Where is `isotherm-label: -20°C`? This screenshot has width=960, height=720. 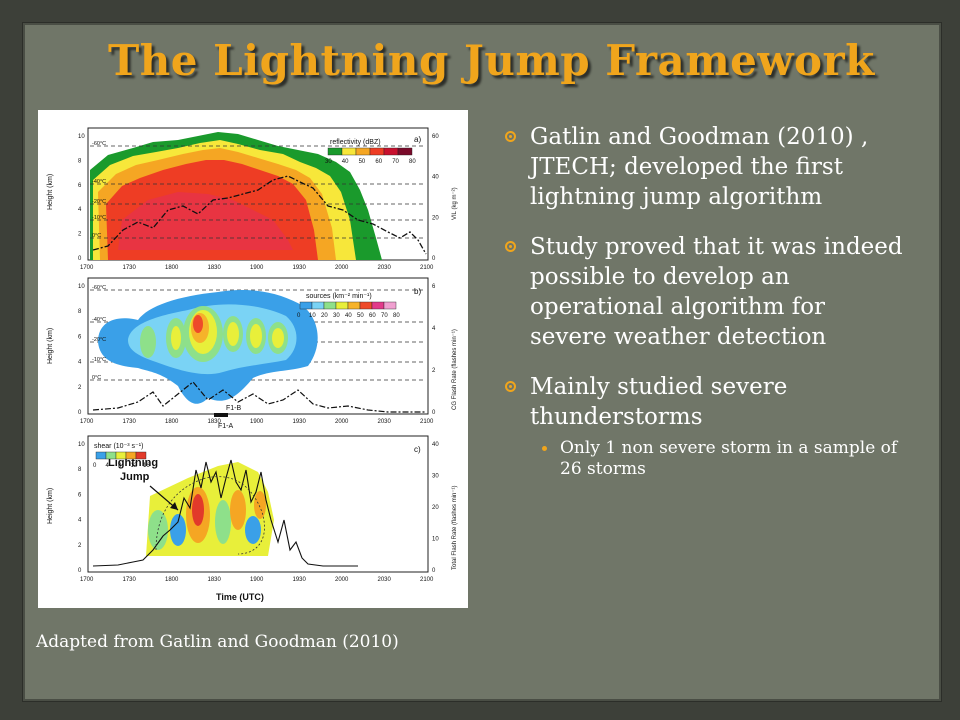 isotherm-label: -20°C is located at coordinates (99, 340).